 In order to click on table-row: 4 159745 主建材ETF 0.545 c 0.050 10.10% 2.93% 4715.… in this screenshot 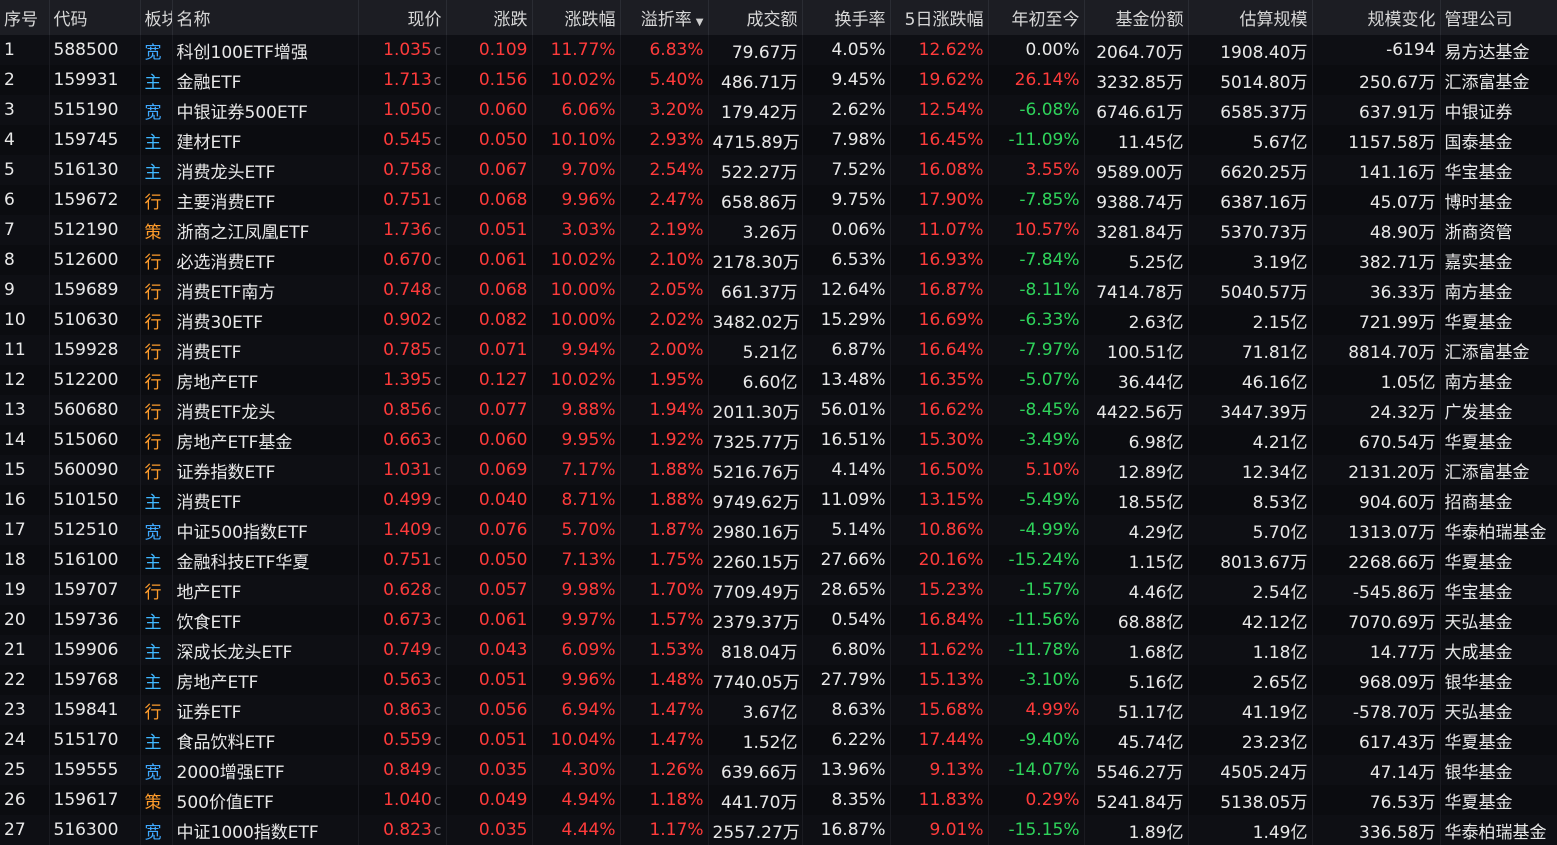, I will do `click(778, 140)`.